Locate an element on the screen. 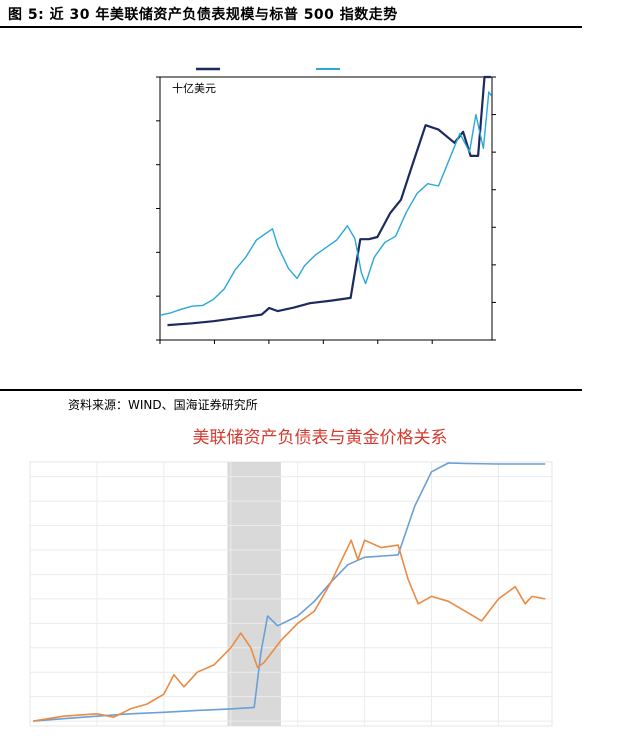  chart1-left-axis is located at coordinates (158, 208).